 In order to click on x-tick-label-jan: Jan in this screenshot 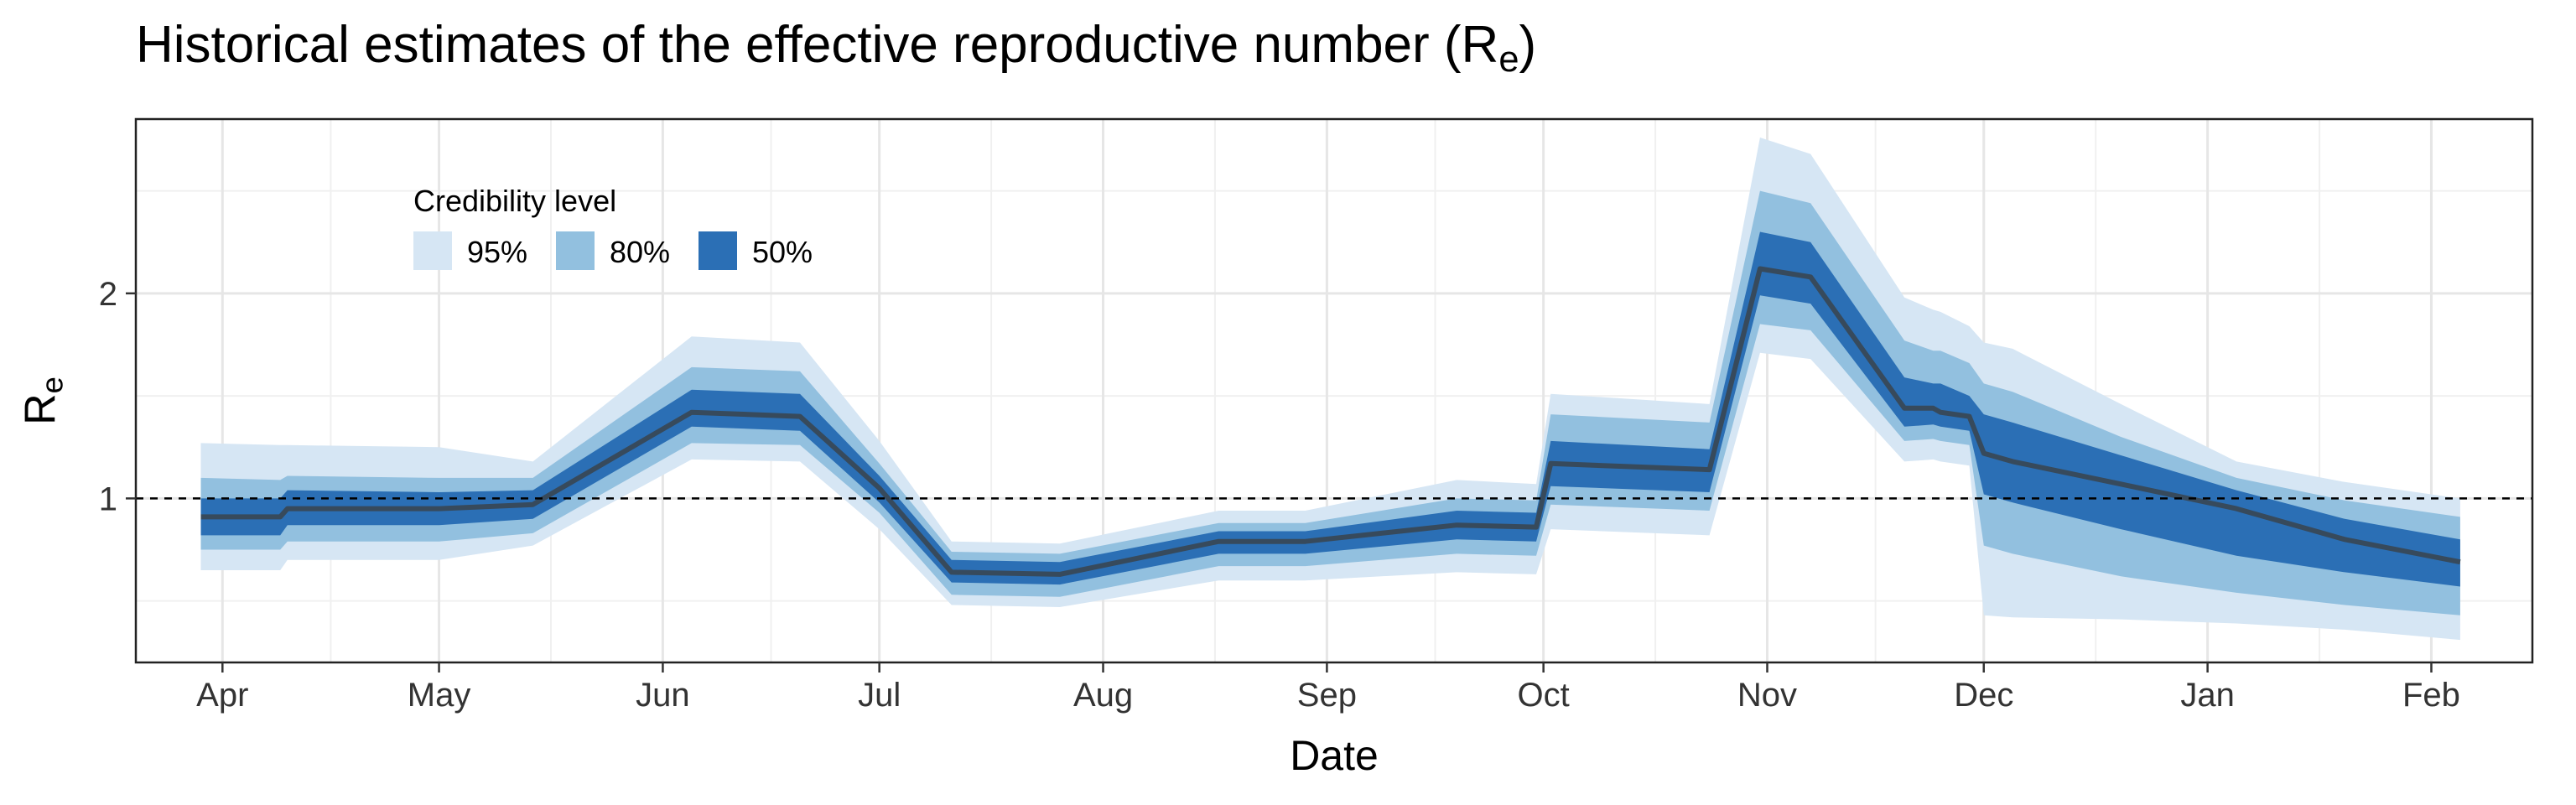, I will do `click(2207, 695)`.